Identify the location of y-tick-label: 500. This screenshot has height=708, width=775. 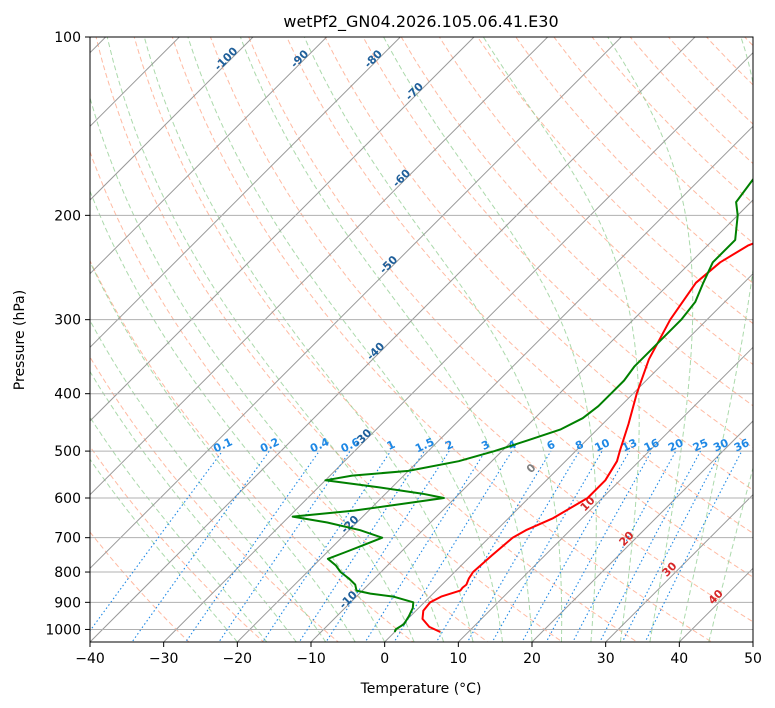
(67, 452).